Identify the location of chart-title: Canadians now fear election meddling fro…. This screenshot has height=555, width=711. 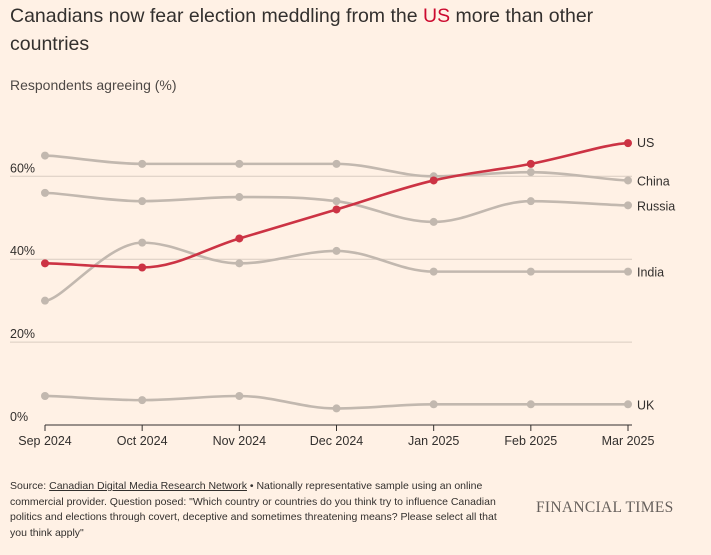
(330, 30).